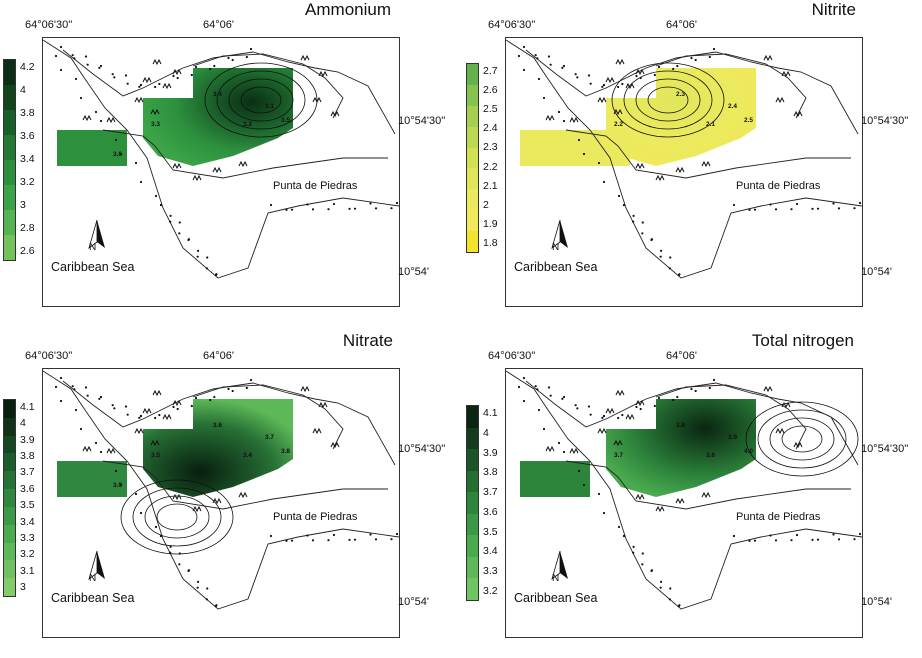 Image resolution: width=922 pixels, height=658 pixels. I want to click on legend-tick-label: 3.8, so click(27, 456).